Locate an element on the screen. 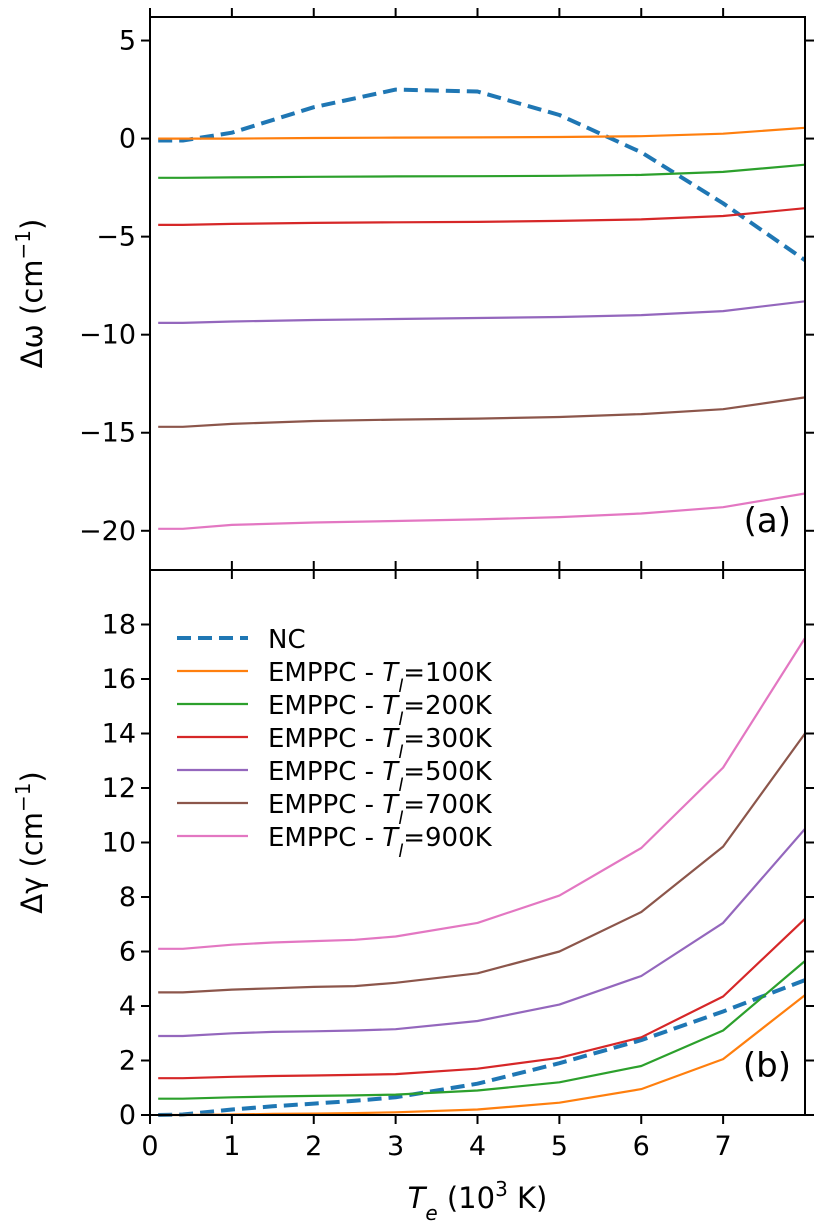 The height and width of the screenshot is (1226, 830). y-tick-label: −20 is located at coordinates (107, 531).